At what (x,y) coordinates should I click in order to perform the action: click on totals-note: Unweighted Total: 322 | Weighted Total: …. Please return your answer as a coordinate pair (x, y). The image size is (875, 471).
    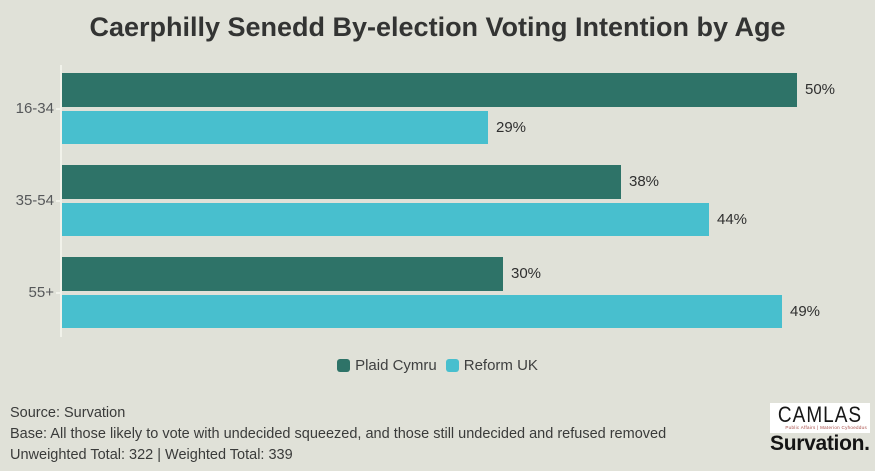
    Looking at the image, I should click on (151, 455).